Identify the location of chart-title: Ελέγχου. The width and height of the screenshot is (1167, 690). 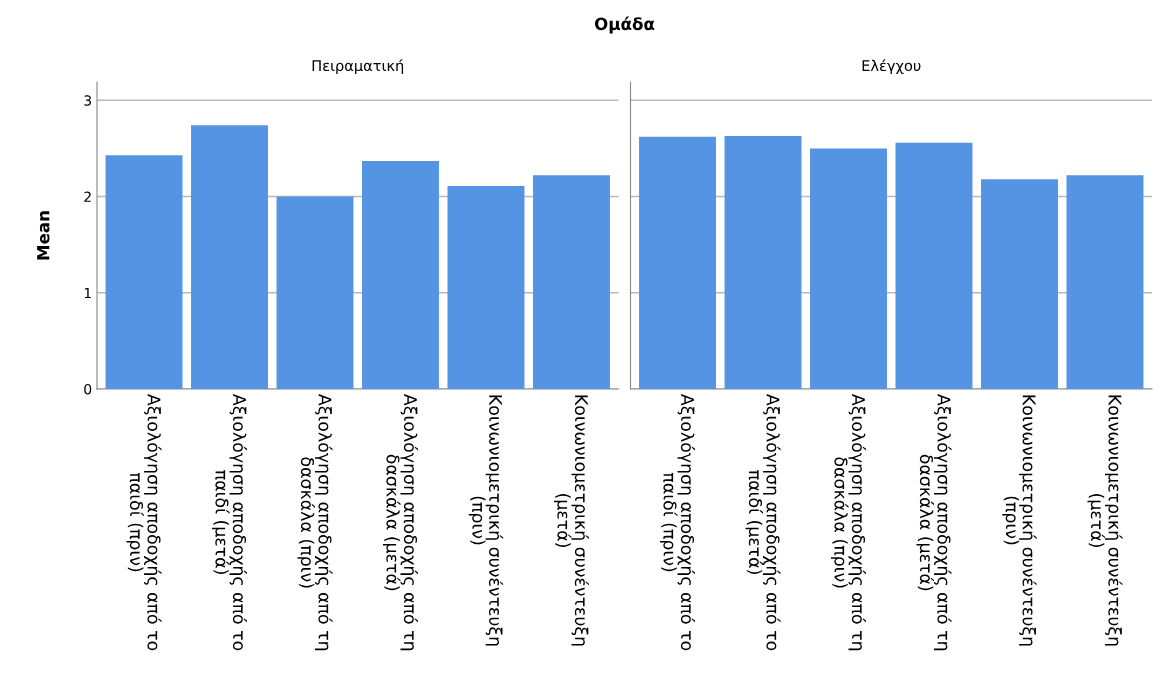
(891, 66).